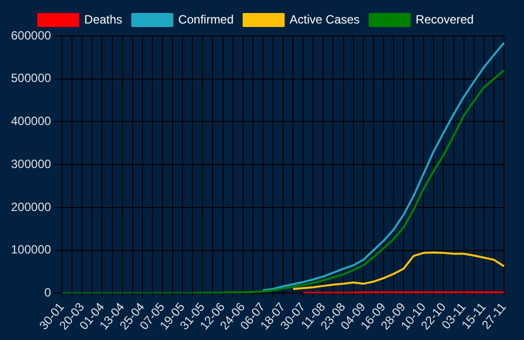 This screenshot has width=524, height=340. I want to click on legend-label: Active Cases, so click(325, 19).